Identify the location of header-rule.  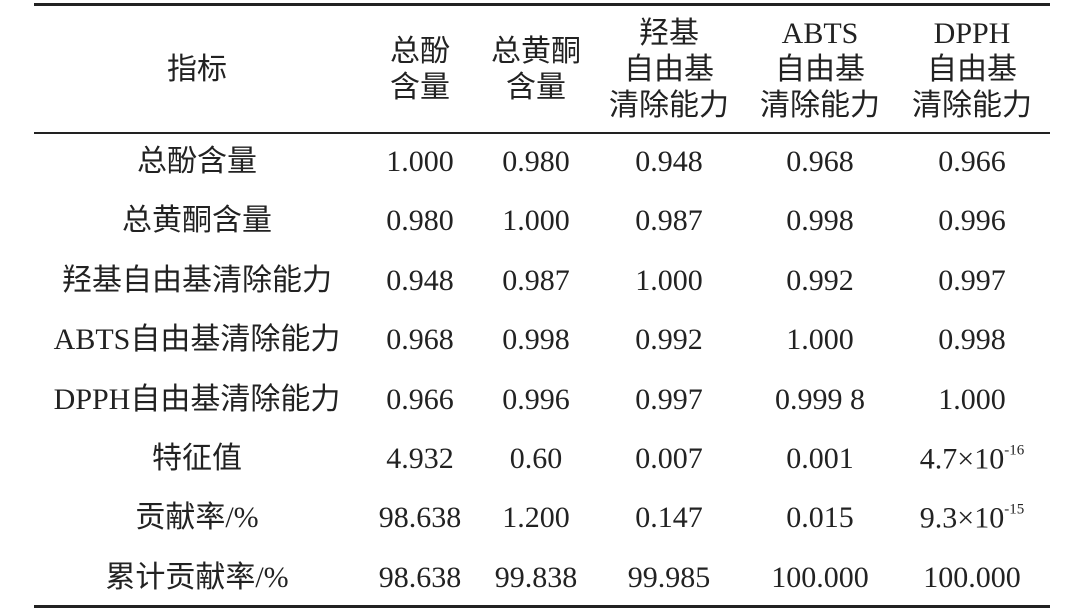
(542, 133).